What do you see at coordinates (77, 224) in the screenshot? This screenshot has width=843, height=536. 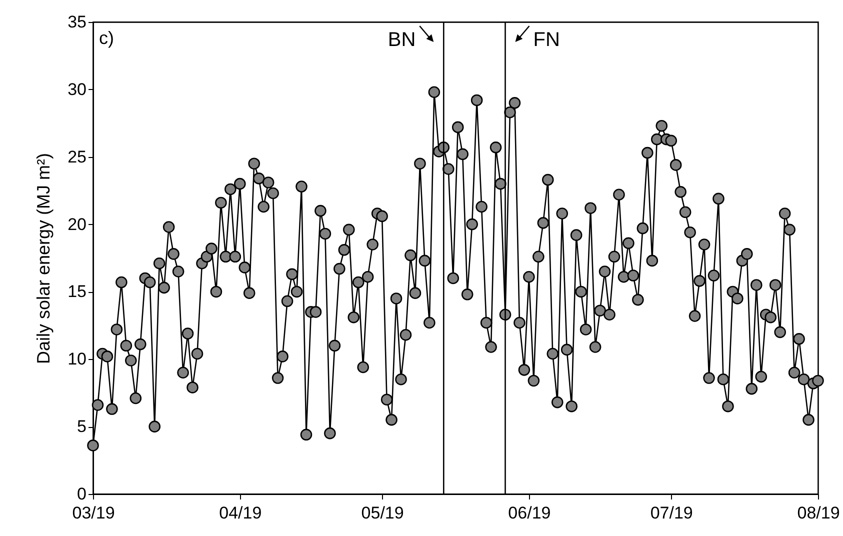 I see `y-tick-label: 20` at bounding box center [77, 224].